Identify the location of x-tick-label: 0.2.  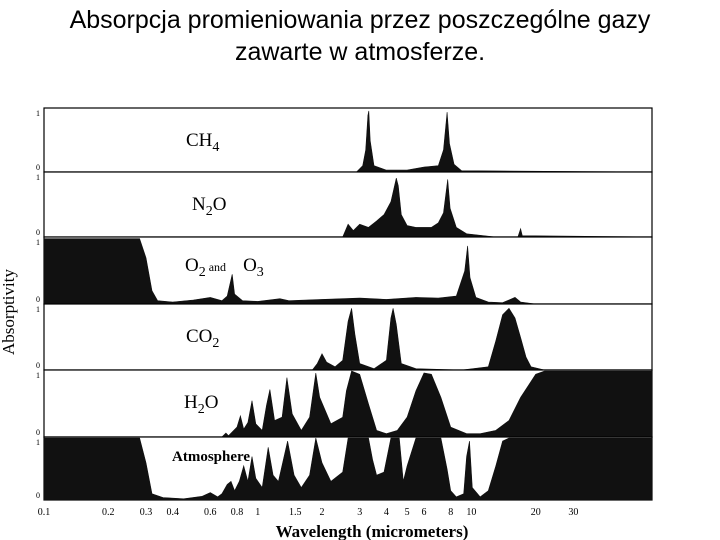
(108, 512).